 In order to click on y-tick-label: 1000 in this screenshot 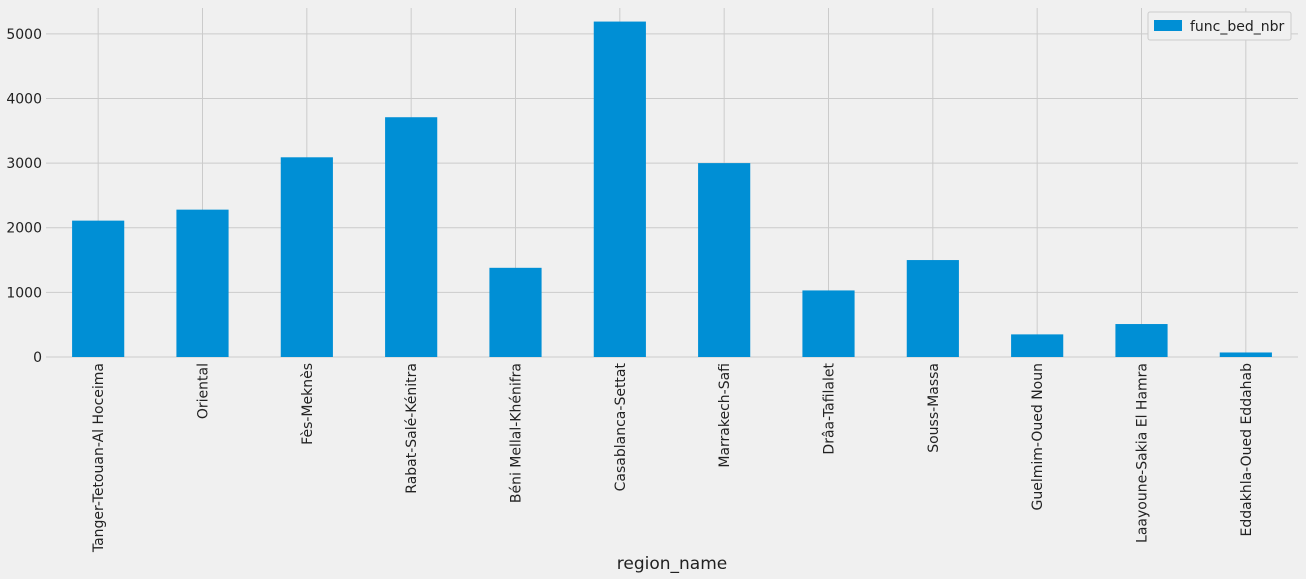, I will do `click(24, 293)`.